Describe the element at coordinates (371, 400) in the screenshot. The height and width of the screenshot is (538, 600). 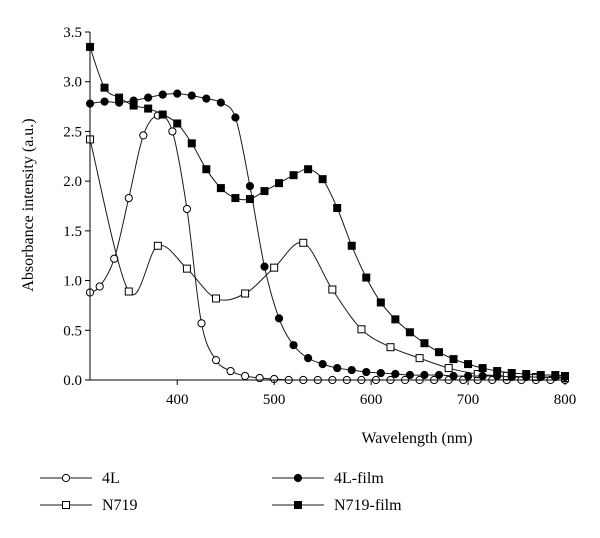
I see `x-tick-label: 600` at that location.